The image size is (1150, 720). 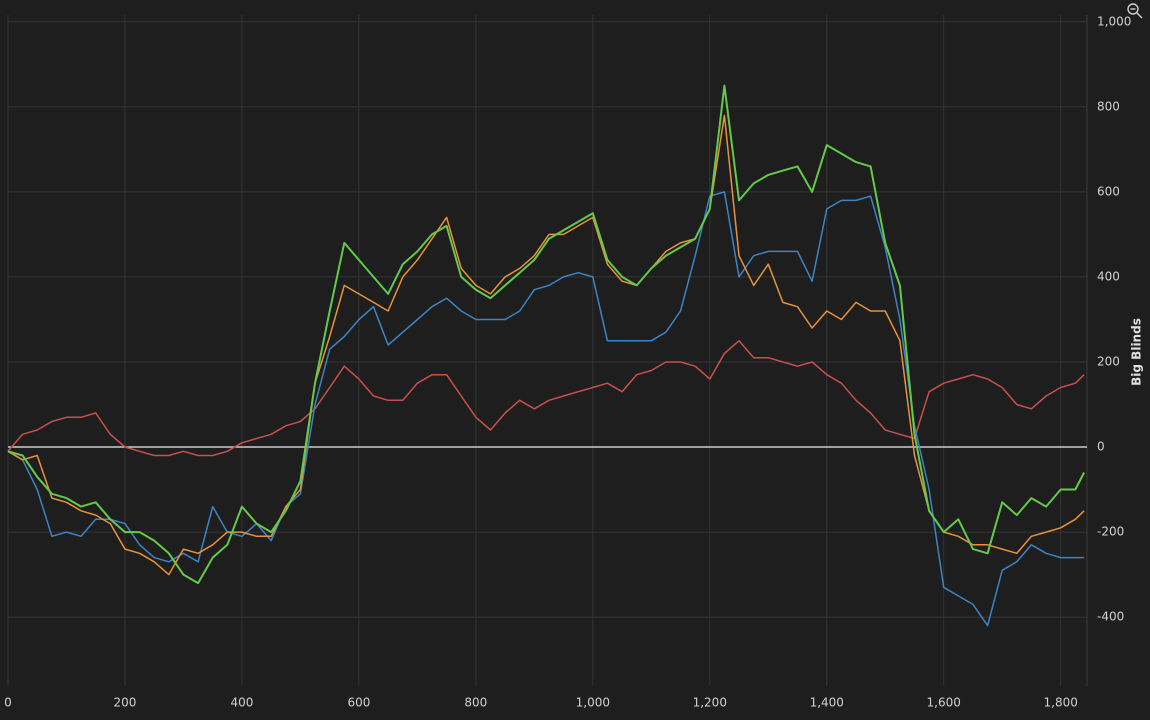 I want to click on zoom-icon, so click(x=1135, y=11).